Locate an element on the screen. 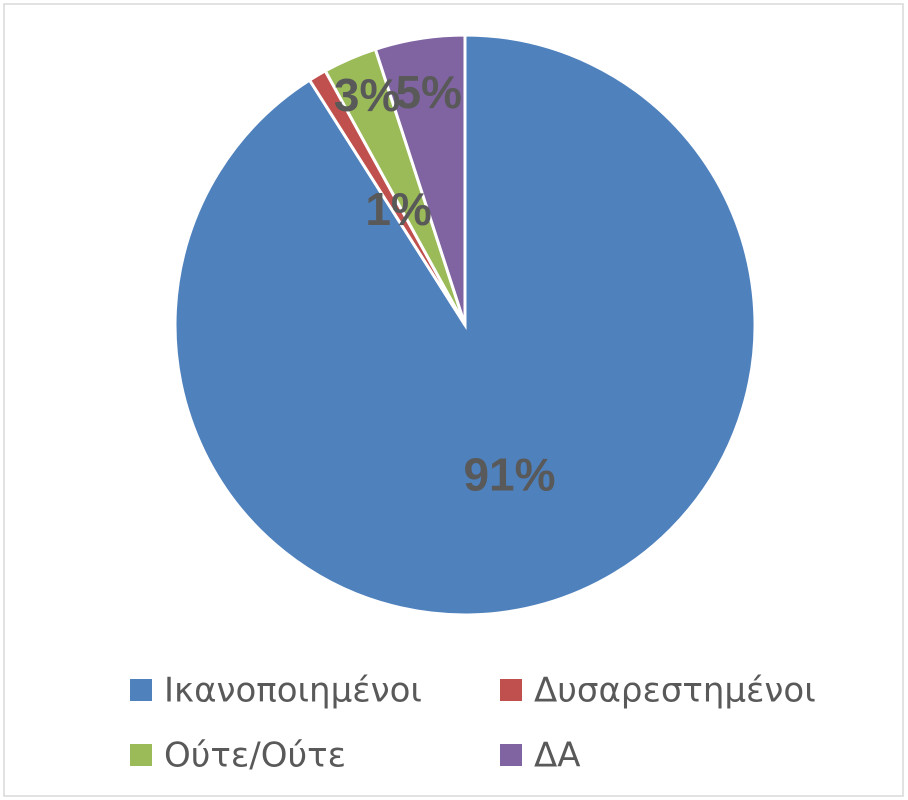  pie-slice is located at coordinates (420, 179).